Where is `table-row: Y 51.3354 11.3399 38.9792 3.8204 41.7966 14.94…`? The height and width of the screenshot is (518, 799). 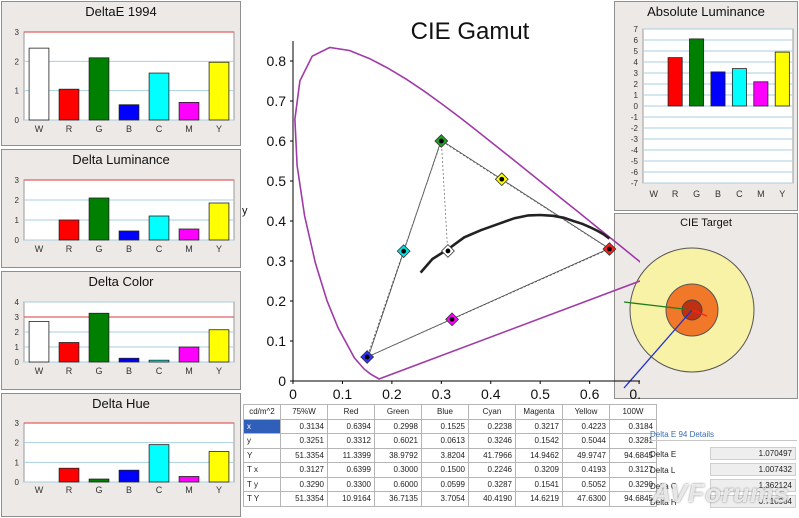 table-row: Y 51.3354 11.3399 38.9792 3.8204 41.7966 14.94… is located at coordinates (450, 455).